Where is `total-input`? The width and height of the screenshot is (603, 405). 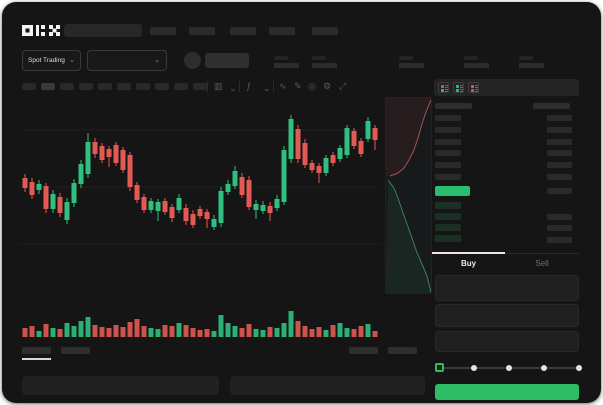
total-input is located at coordinates (507, 341).